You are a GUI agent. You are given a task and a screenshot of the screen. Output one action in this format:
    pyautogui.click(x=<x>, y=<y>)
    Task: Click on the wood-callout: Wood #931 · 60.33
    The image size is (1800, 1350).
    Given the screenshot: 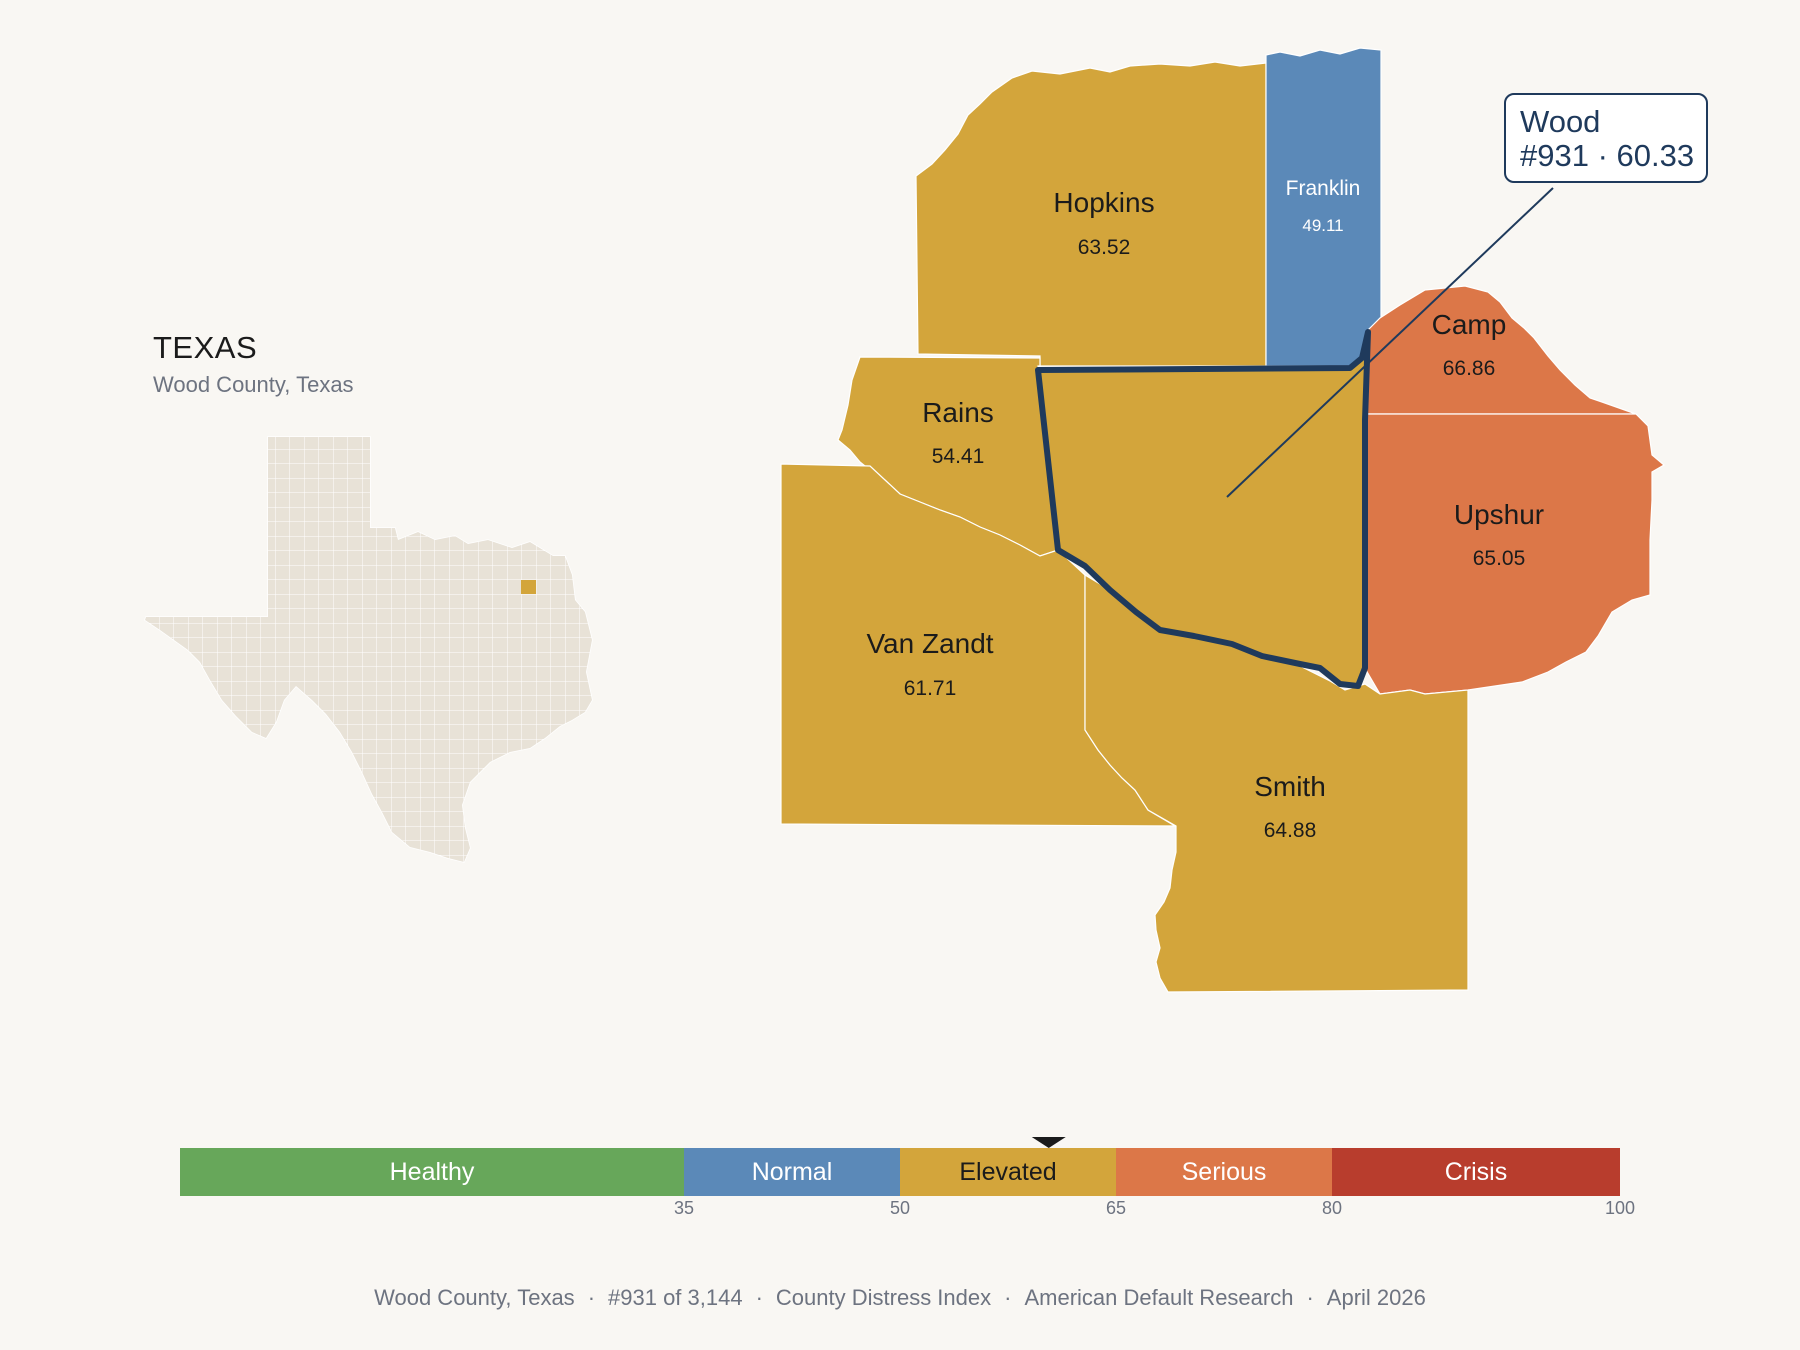 What is the action you would take?
    pyautogui.click(x=1606, y=138)
    